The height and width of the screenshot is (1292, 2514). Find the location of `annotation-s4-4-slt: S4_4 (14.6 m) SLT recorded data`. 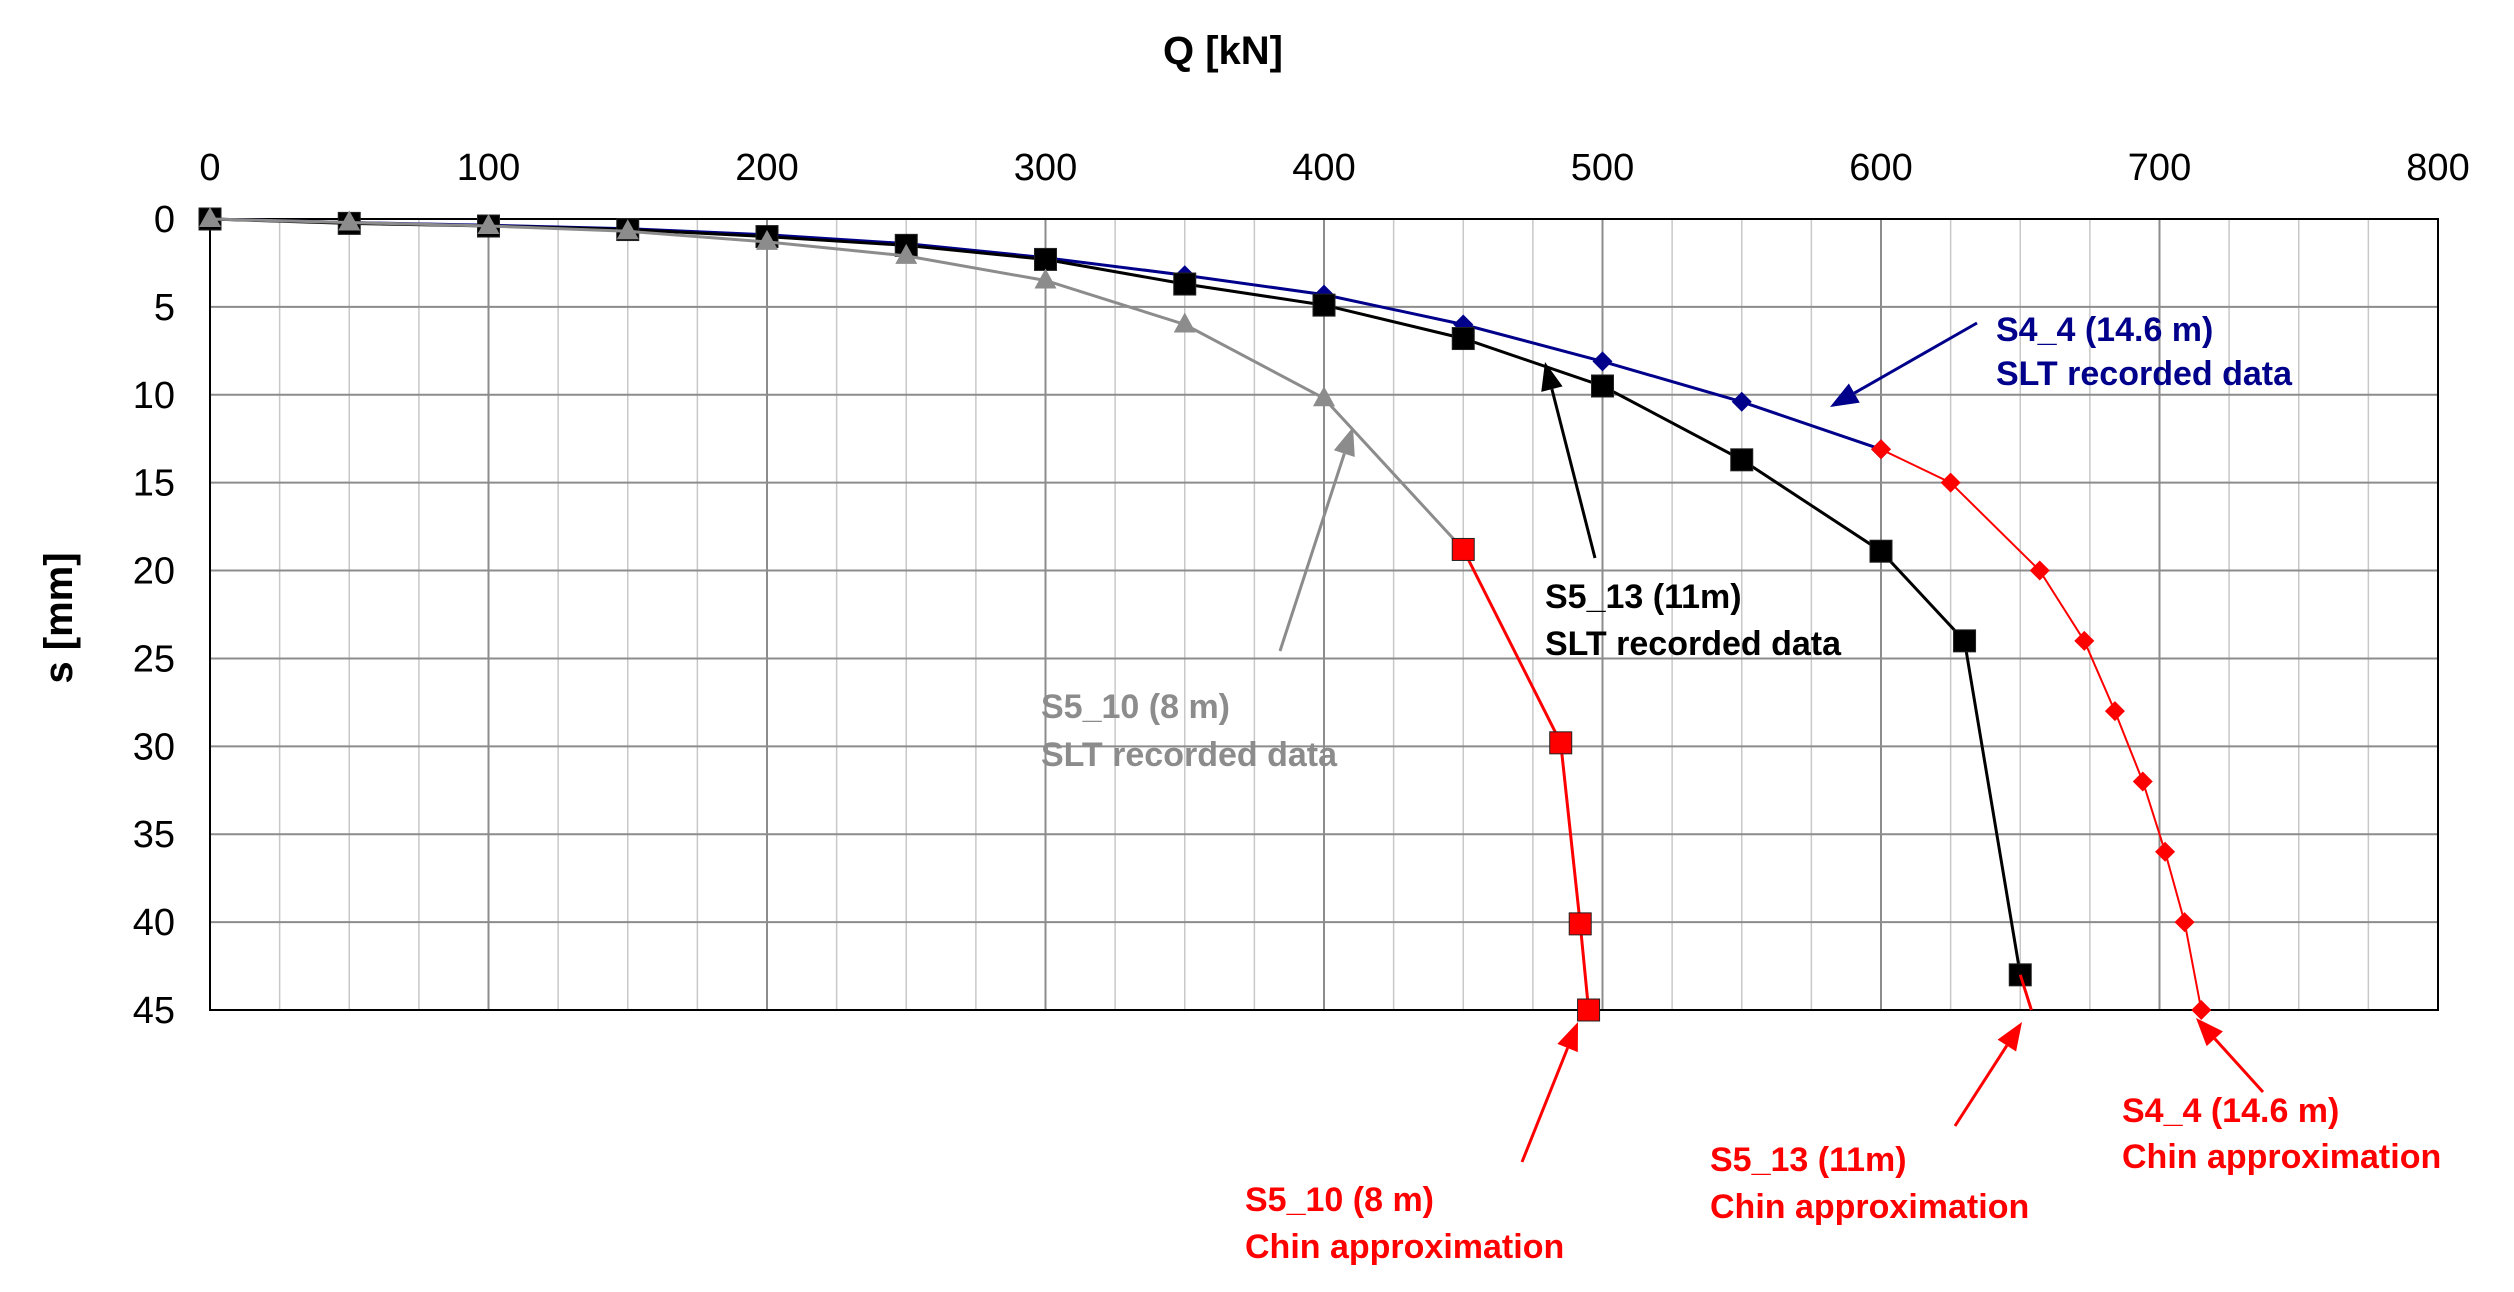

annotation-s4-4-slt: S4_4 (14.6 m) SLT recorded data is located at coordinates (2144, 352).